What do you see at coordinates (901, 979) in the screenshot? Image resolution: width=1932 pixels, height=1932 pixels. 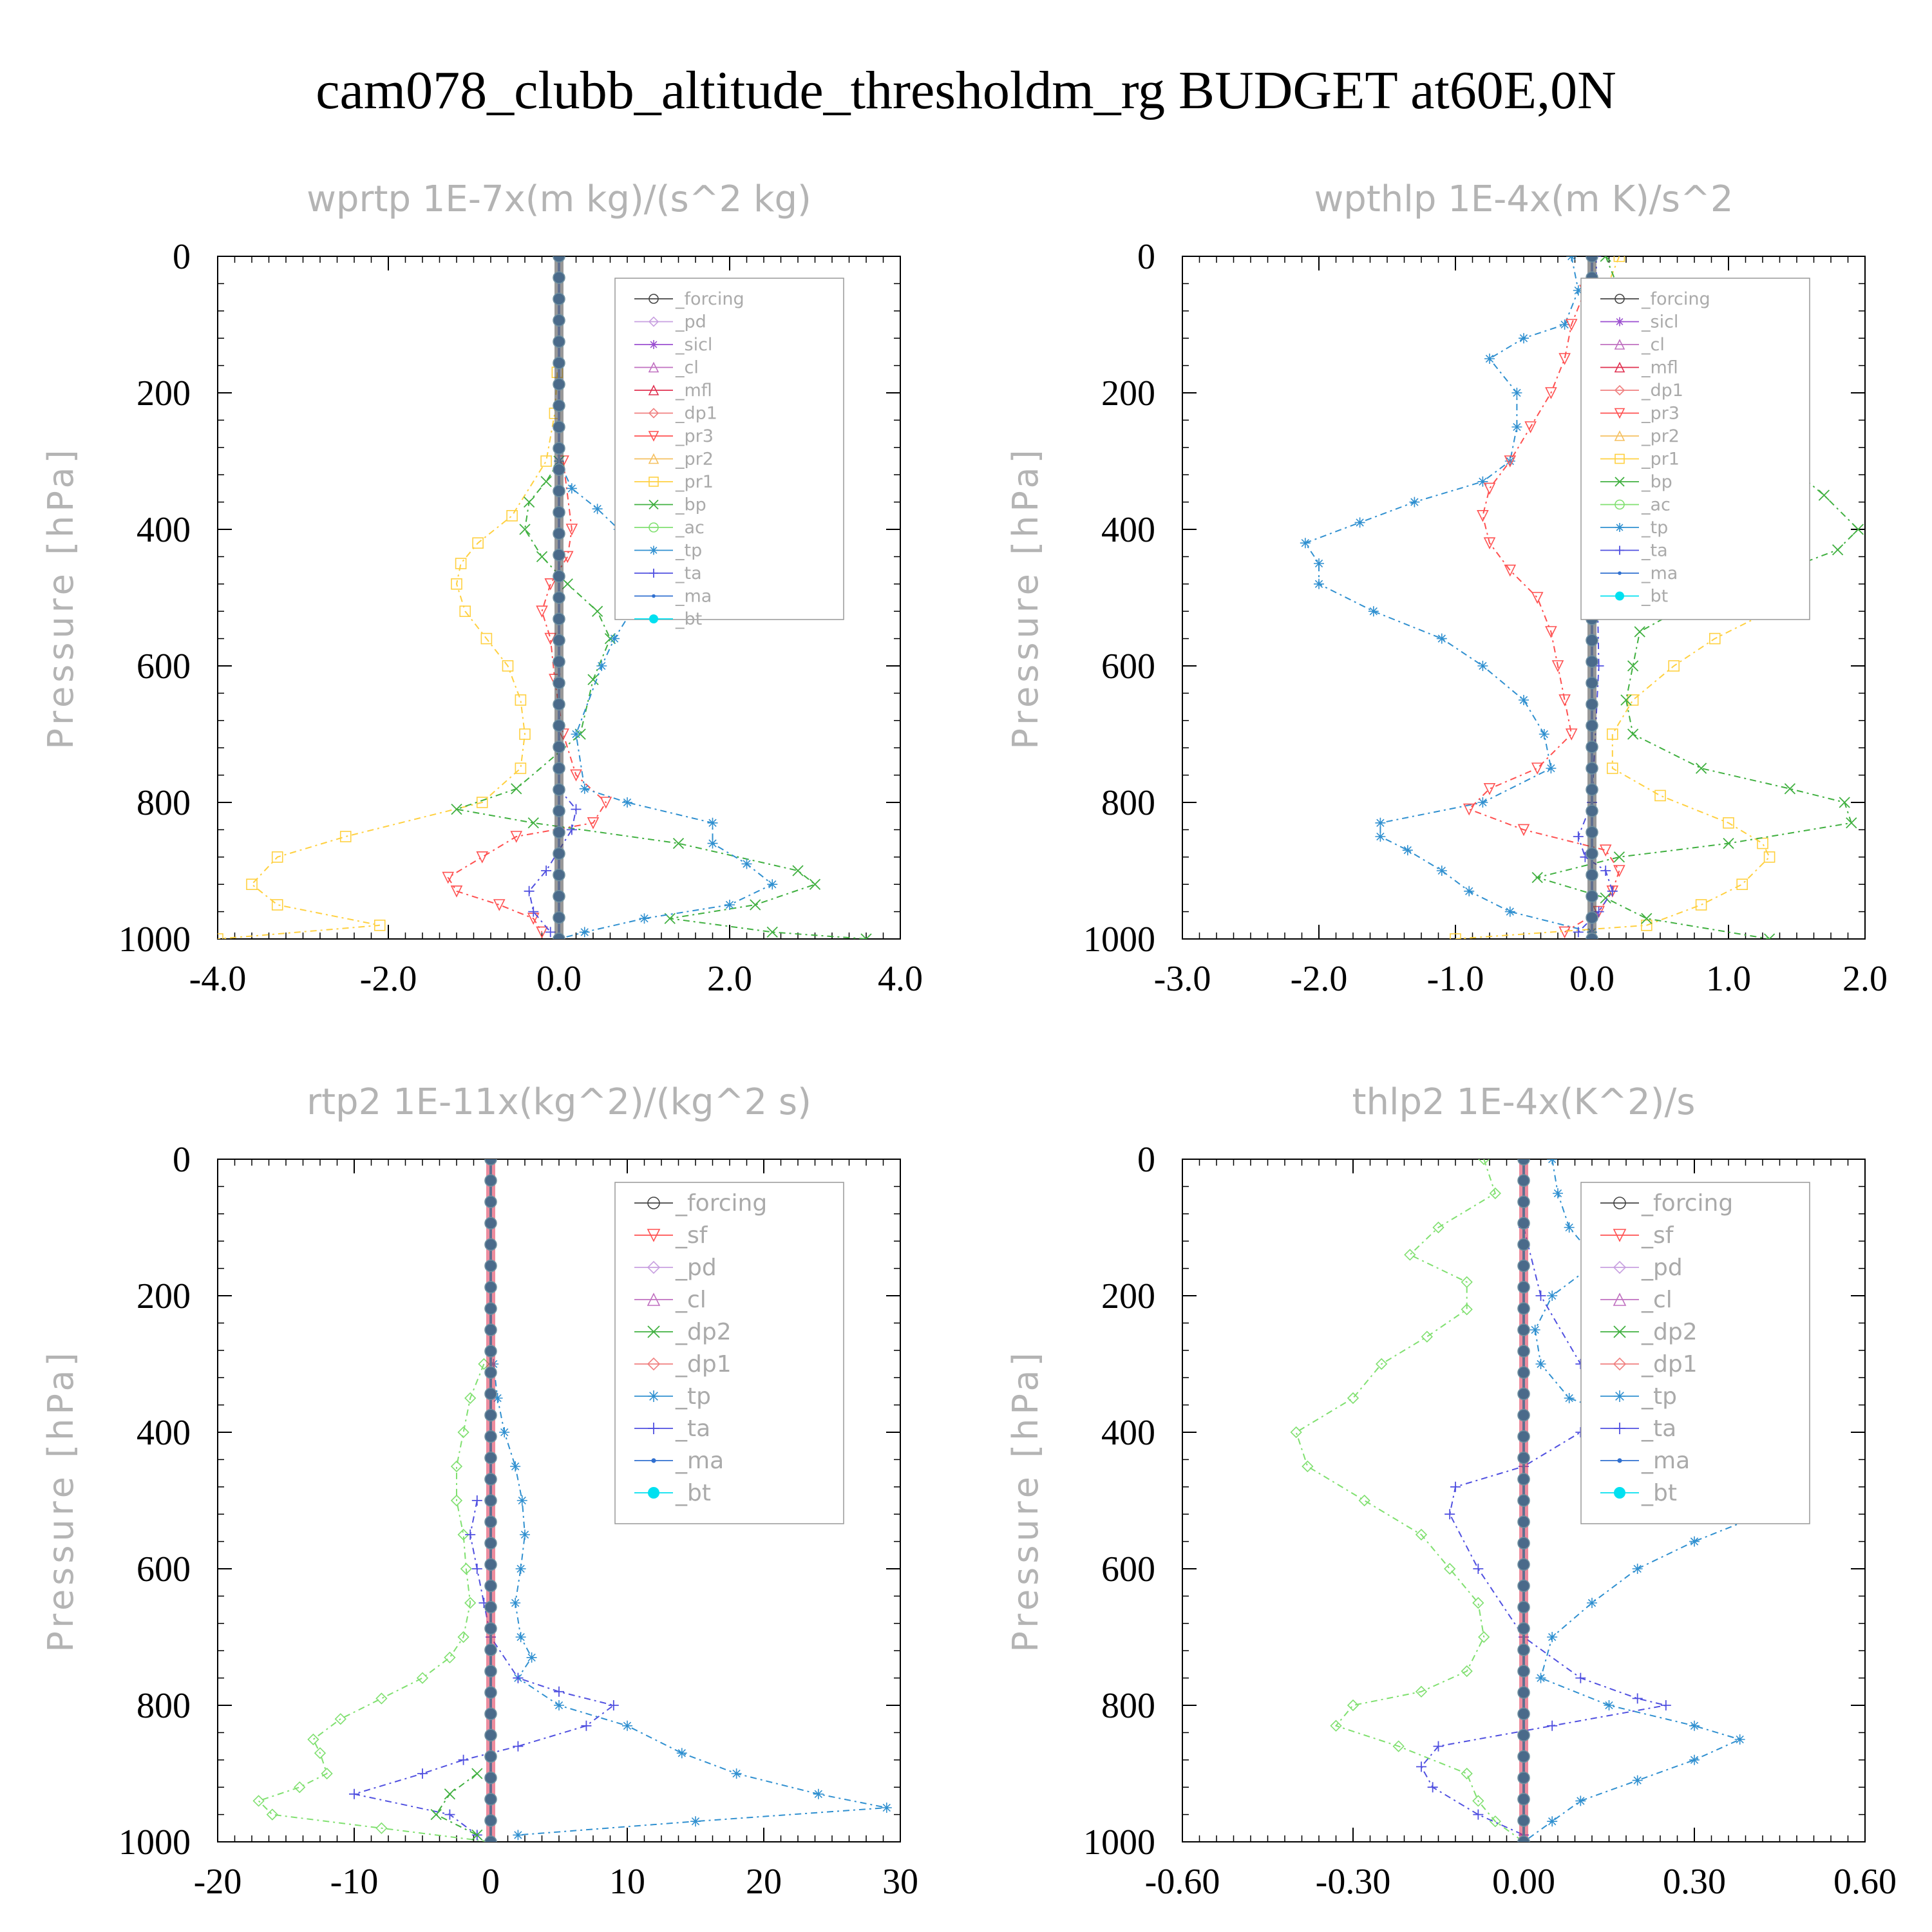 I see `x-tick-label: 4.0` at bounding box center [901, 979].